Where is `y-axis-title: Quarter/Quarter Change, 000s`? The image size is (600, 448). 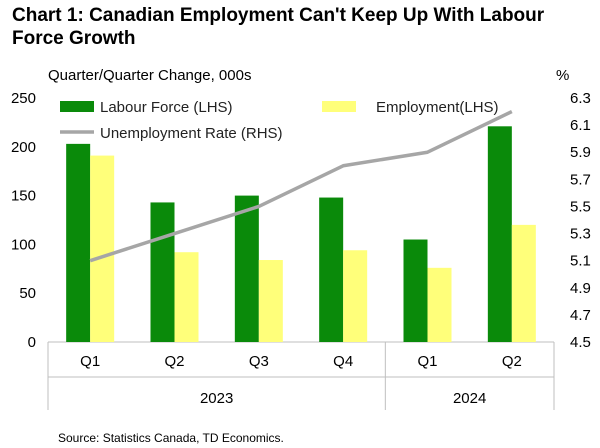
y-axis-title: Quarter/Quarter Change, 000s is located at coordinates (149, 75).